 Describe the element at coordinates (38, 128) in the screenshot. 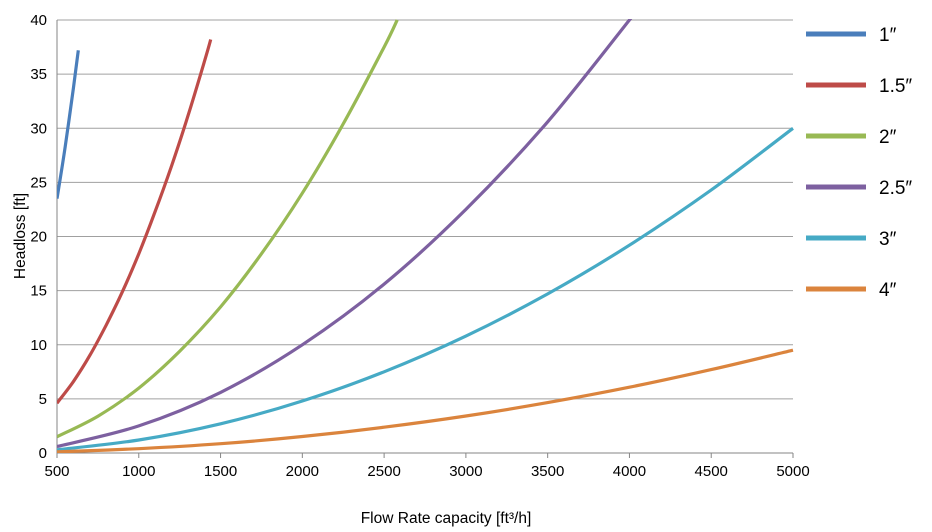

I see `y-tick-label: 30` at that location.